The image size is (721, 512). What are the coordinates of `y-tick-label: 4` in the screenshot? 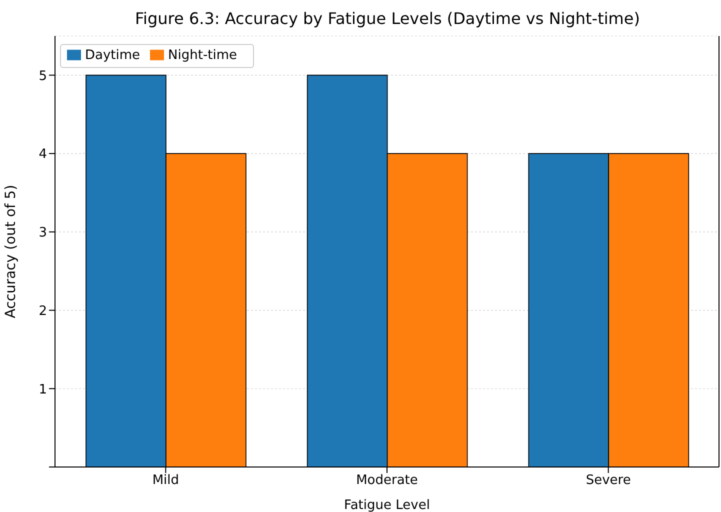 It's located at (42, 154).